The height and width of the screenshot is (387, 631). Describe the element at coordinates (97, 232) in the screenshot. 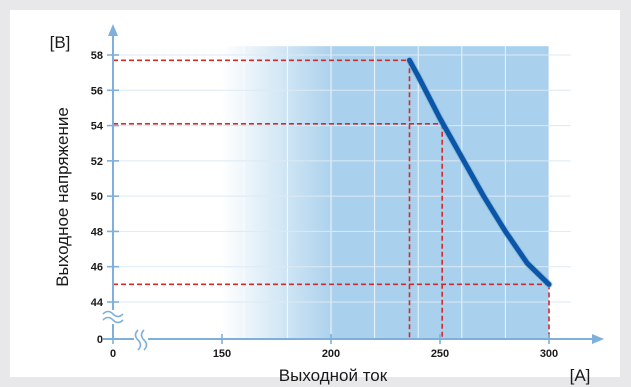

I see `y-tick-label: 48` at that location.